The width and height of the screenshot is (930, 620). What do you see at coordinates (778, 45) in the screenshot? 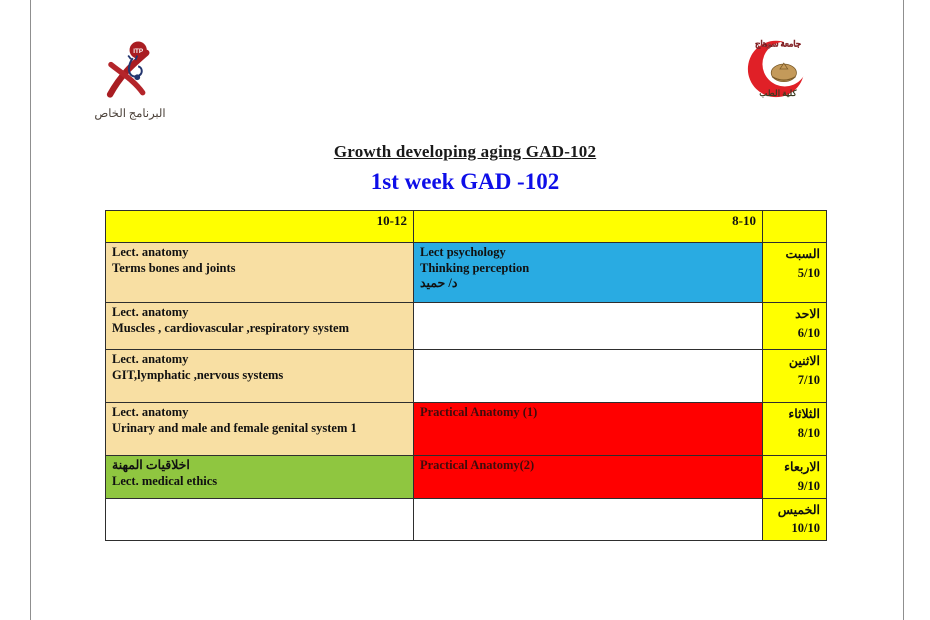
I see `university-name-text: جامعة سوهاج` at bounding box center [778, 45].